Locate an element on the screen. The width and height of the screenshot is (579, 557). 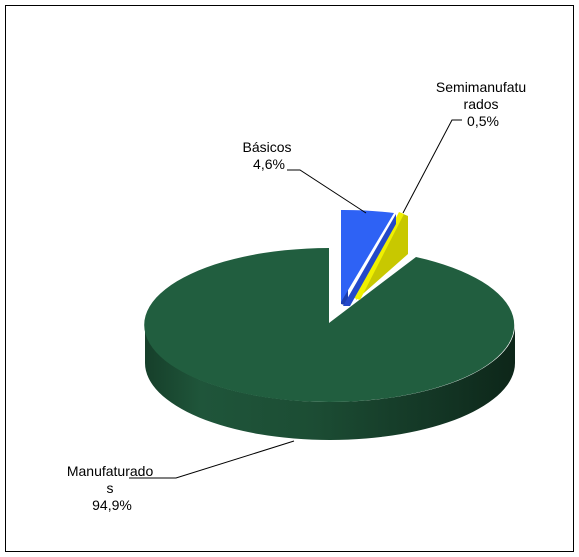
leader-line-semimanufaturados is located at coordinates (432, 166).